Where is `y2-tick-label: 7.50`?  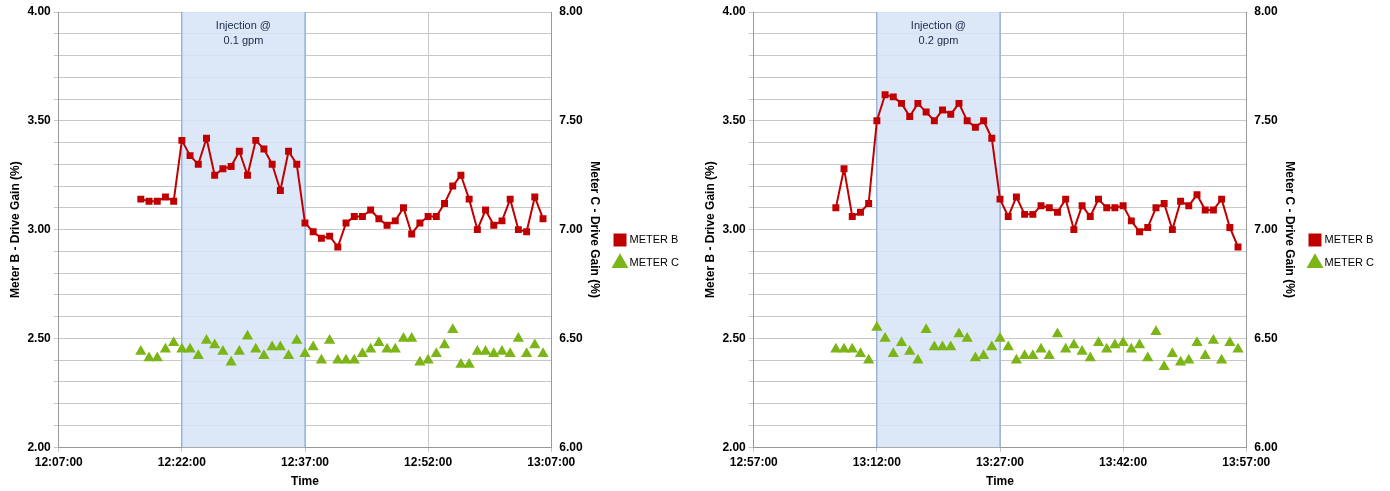 y2-tick-label: 7.50 is located at coordinates (1266, 120).